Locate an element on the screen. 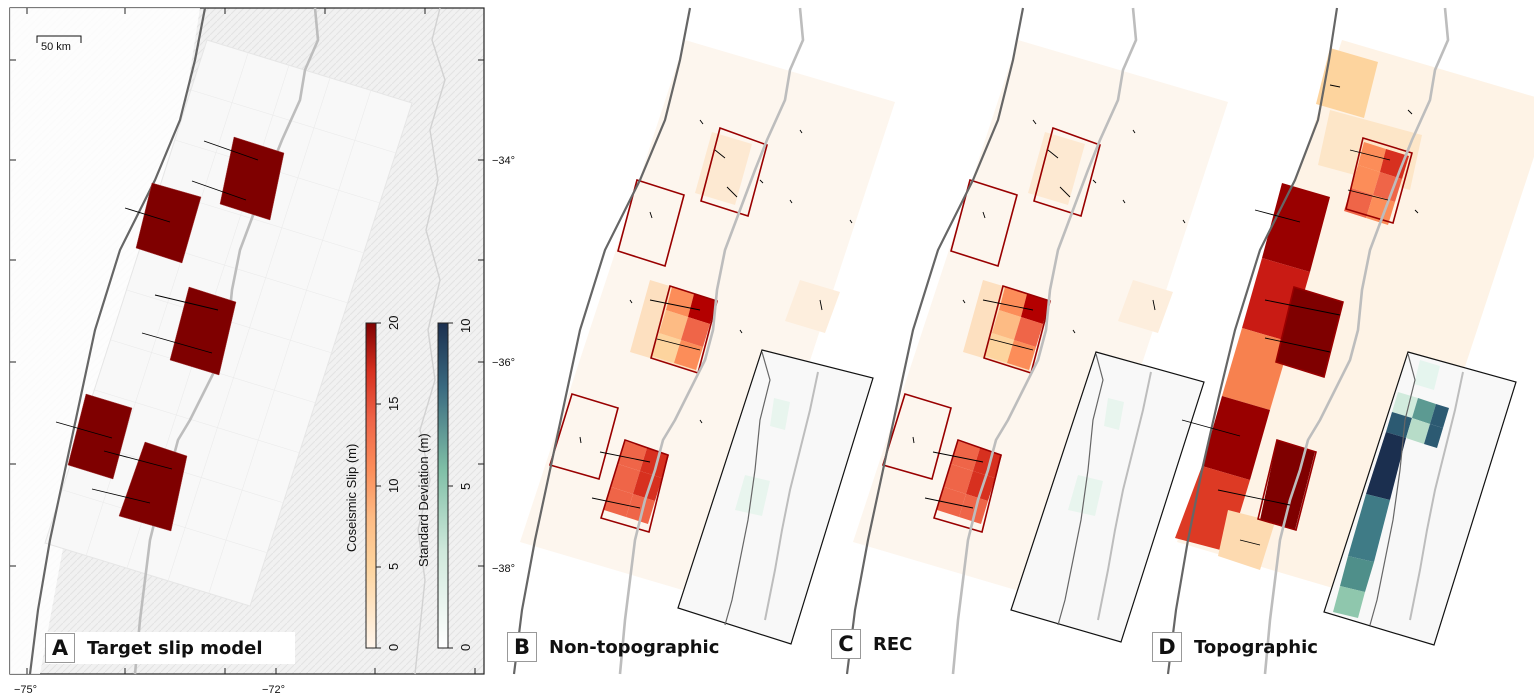 The image size is (1534, 700). x-tick-72: −72° is located at coordinates (273, 690).